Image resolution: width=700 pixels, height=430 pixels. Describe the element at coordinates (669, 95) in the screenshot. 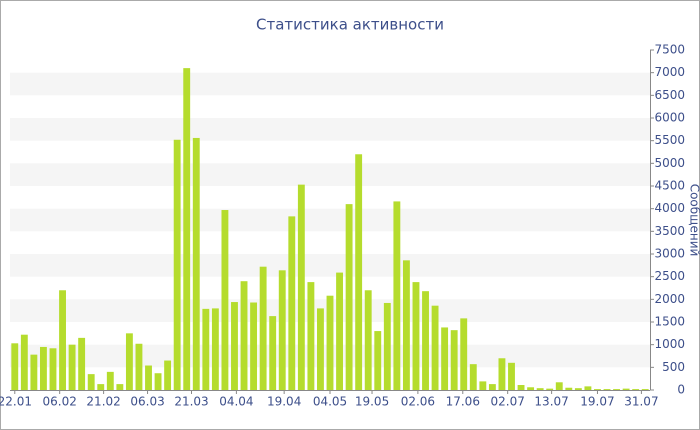

I see `y-tick-label: 6500` at that location.